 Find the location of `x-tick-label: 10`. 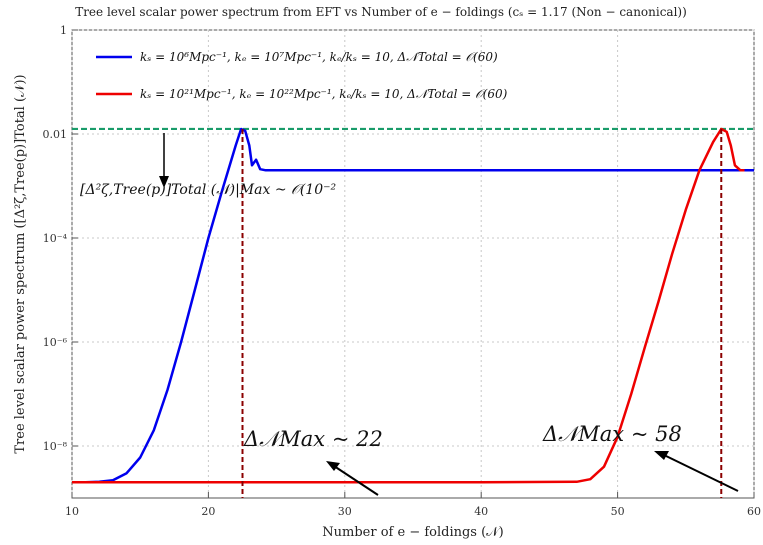

x-tick-label: 10 is located at coordinates (72, 511).